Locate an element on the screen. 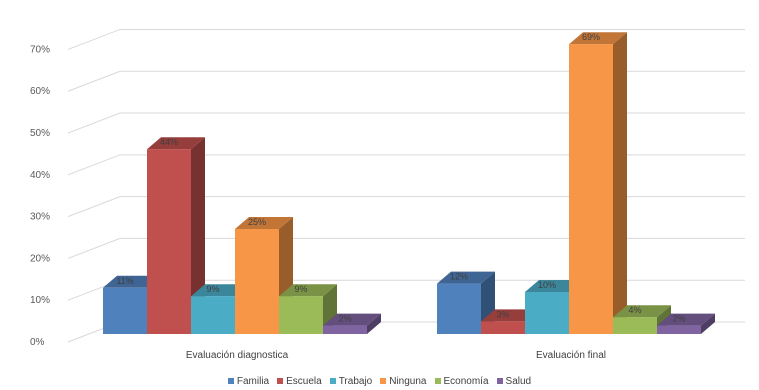  data-label: 10% is located at coordinates (547, 285).